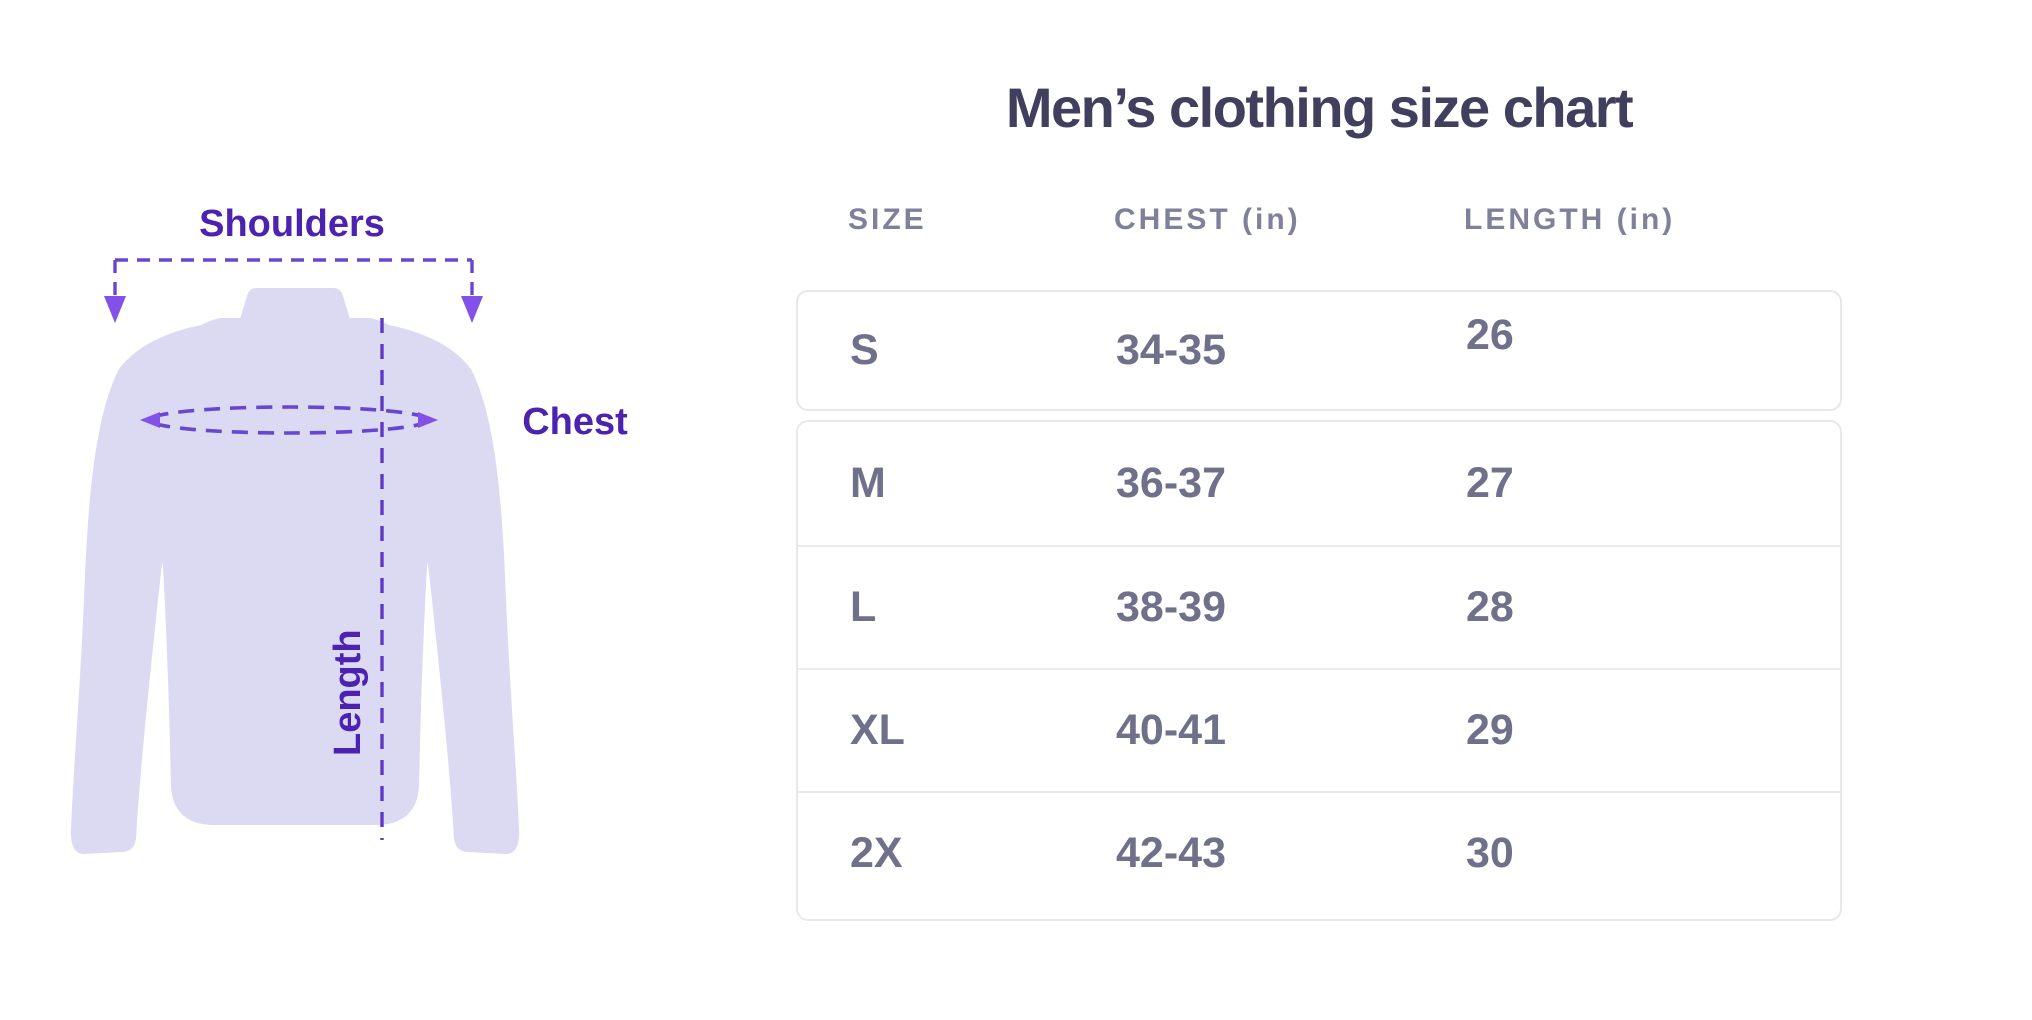  Describe the element at coordinates (1171, 483) in the screenshot. I see `chest-cell: 36-37` at that location.